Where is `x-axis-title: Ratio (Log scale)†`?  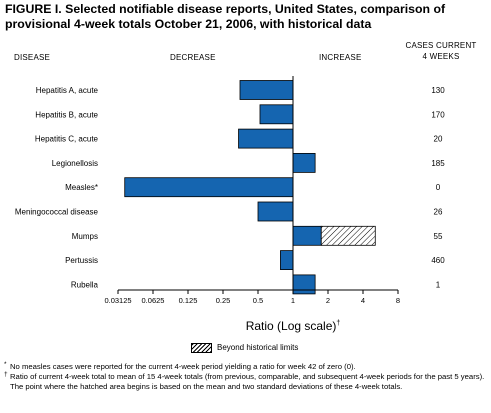 x-axis-title: Ratio (Log scale)† is located at coordinates (293, 326).